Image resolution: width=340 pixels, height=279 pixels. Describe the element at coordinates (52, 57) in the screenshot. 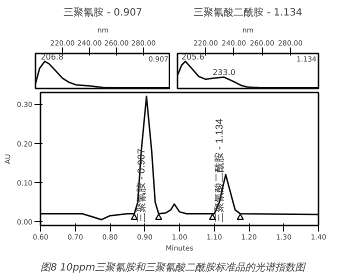

I see `annotation: 206.8` at that location.